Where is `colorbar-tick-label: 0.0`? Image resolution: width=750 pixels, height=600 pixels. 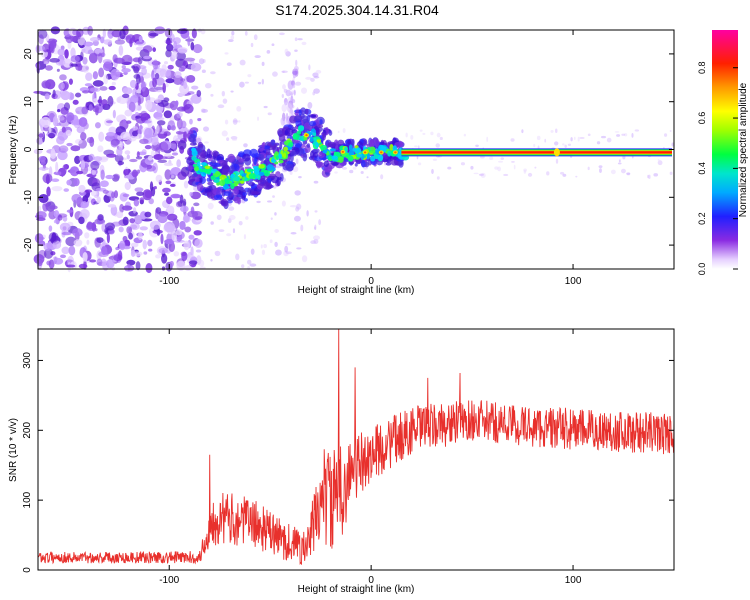 colorbar-tick-label: 0.0 is located at coordinates (702, 269).